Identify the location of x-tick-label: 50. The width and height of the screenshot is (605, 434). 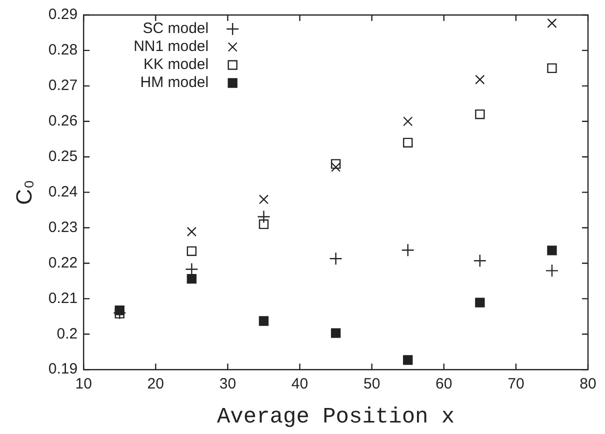
(371, 384).